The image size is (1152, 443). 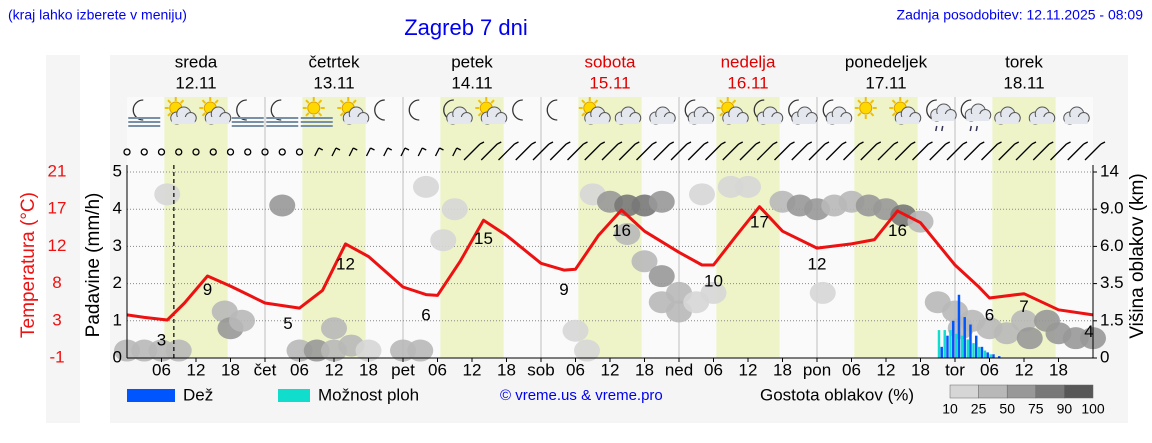 I want to click on x-tick-label: 18, so click(x=1058, y=369).